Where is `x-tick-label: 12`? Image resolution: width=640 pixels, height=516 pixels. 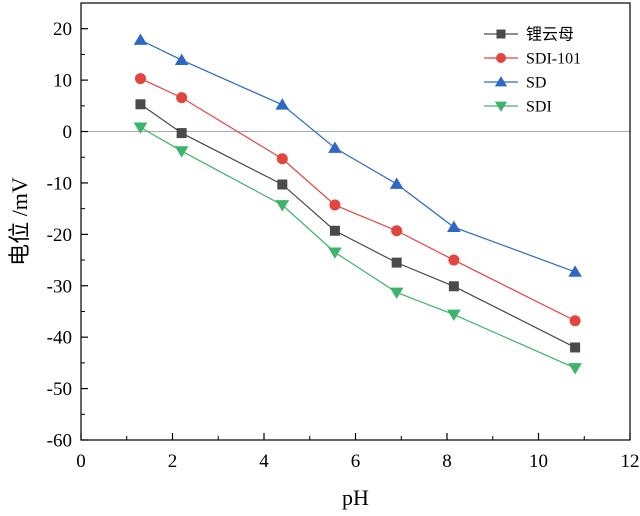
x-tick-label: 12 is located at coordinates (630, 461).